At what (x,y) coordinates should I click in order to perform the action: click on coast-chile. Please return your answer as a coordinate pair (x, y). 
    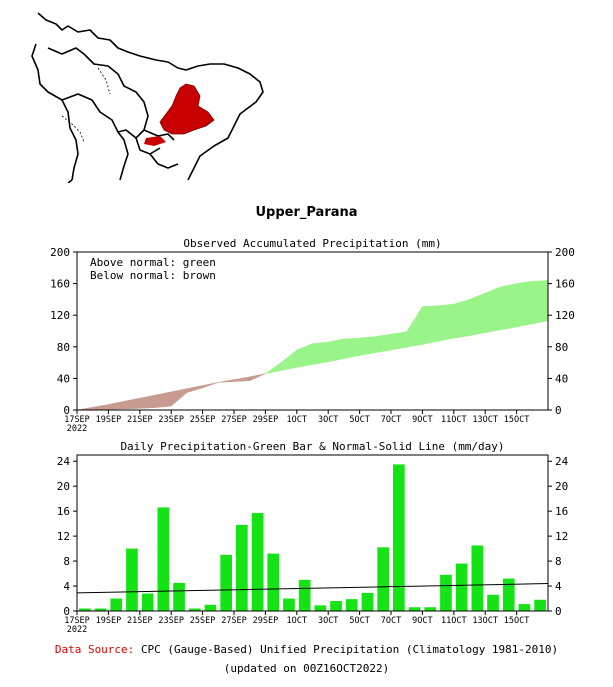
    Looking at the image, I should click on (70, 181).